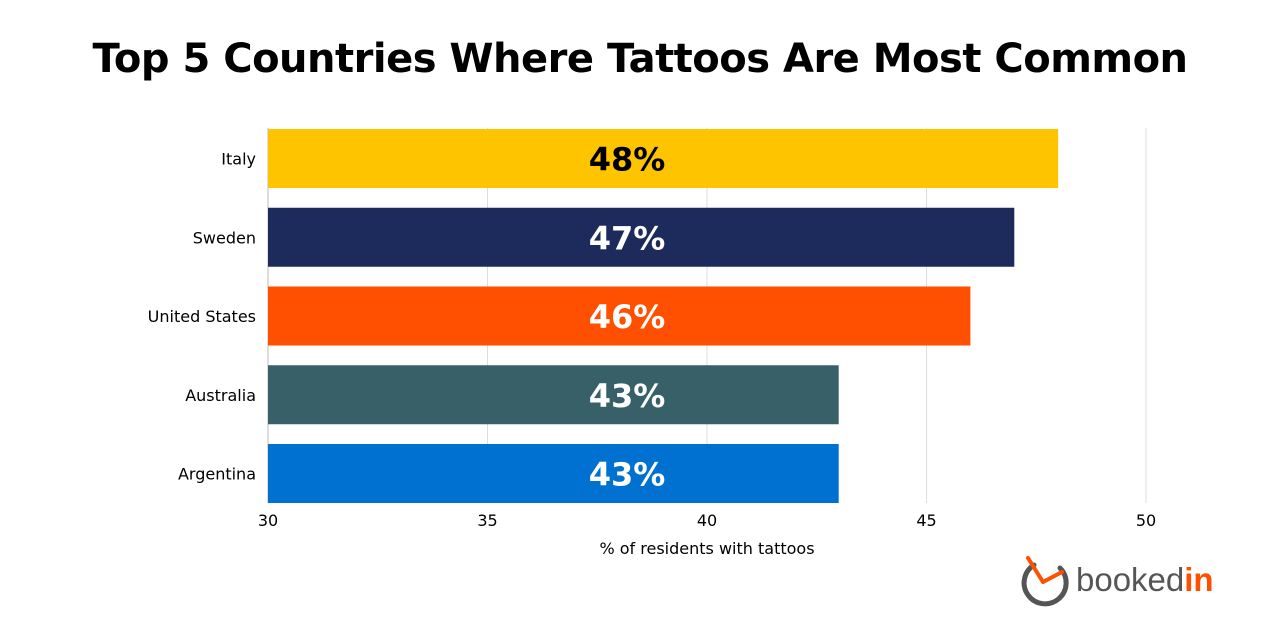 Image resolution: width=1280 pixels, height=640 pixels. Describe the element at coordinates (217, 474) in the screenshot. I see `y-tick-label: Argentina` at that location.